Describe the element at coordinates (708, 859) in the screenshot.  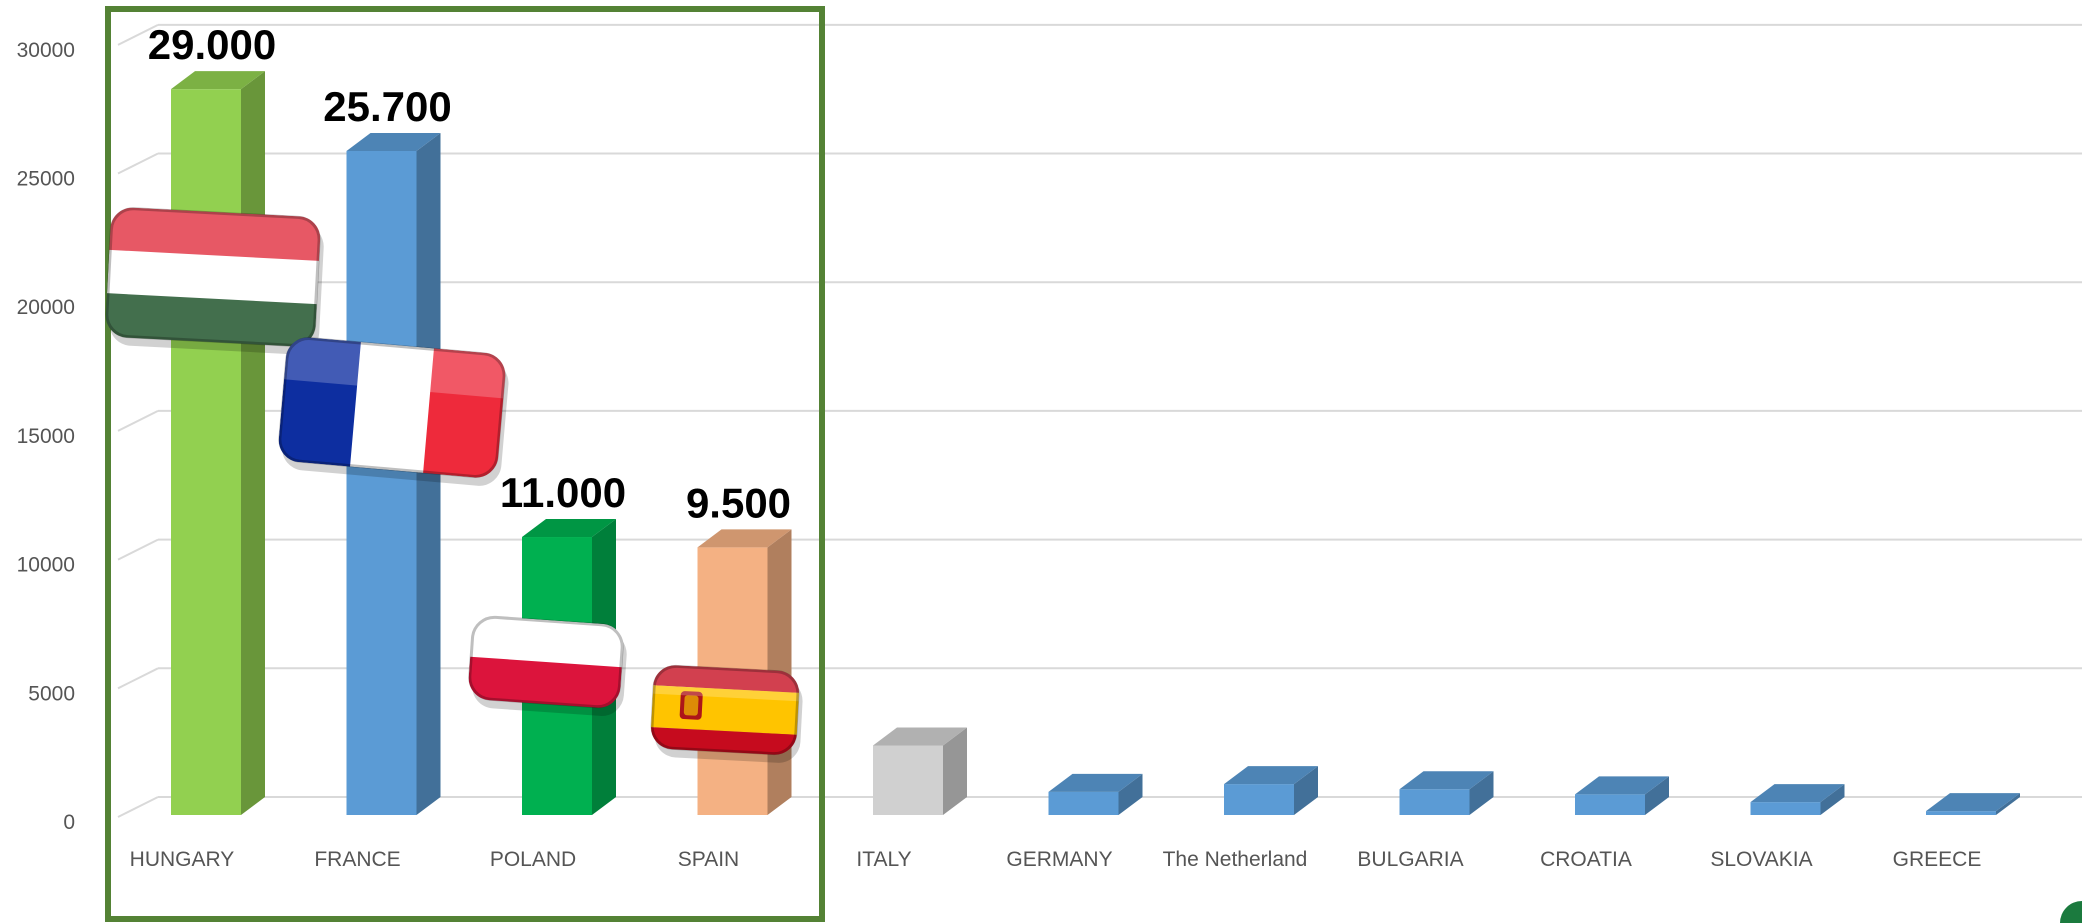
I see `category-label: SPAIN` at that location.